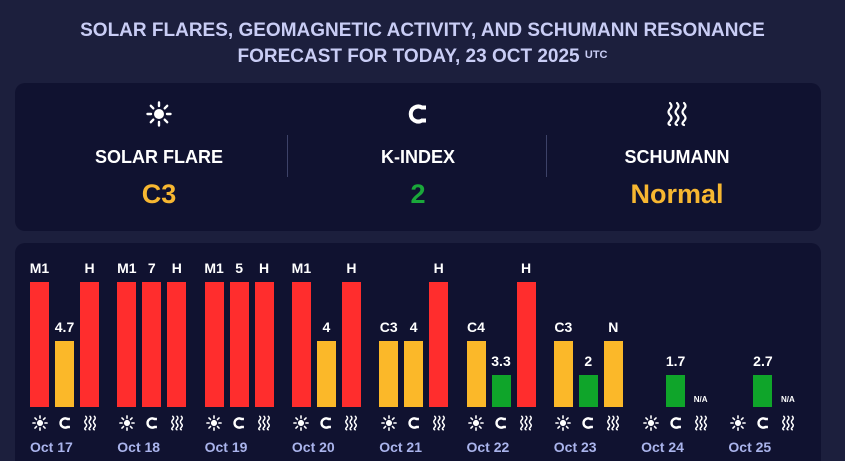 The width and height of the screenshot is (845, 461). I want to click on bar-label-solar-flare: C4, so click(476, 326).